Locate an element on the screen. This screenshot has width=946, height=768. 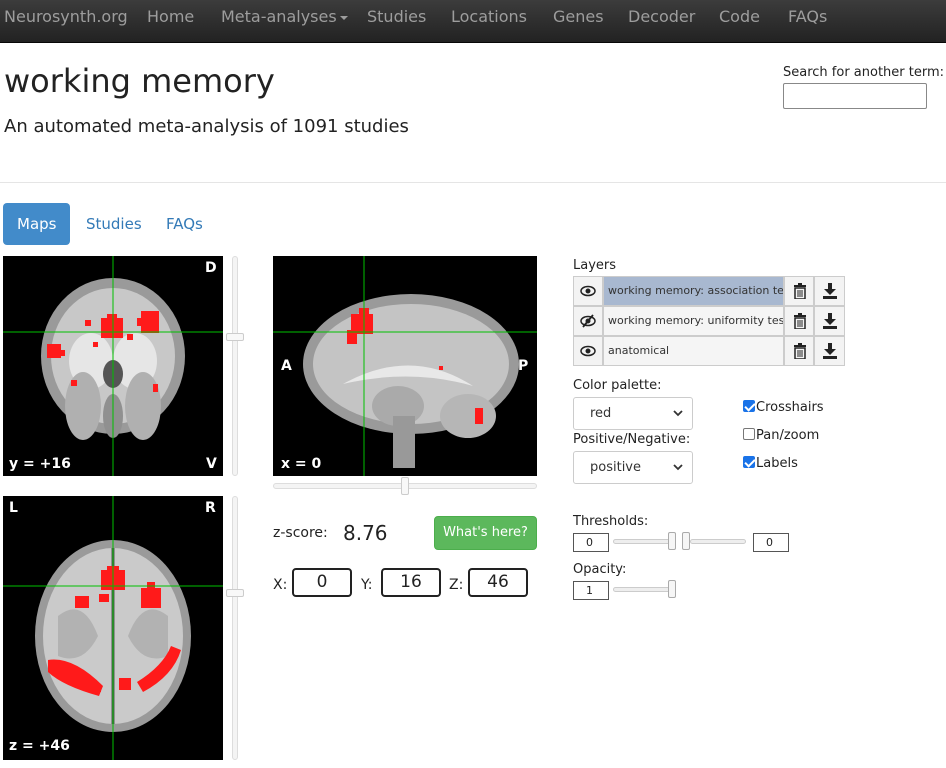
threshold-max-input: 0 is located at coordinates (771, 542).